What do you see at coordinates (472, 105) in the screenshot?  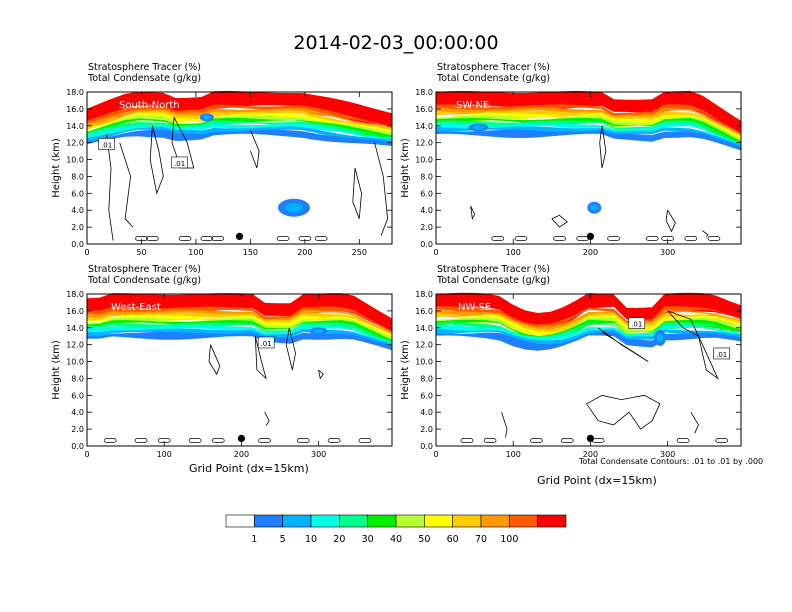 I see `cross-section-label: SW-NE` at bounding box center [472, 105].